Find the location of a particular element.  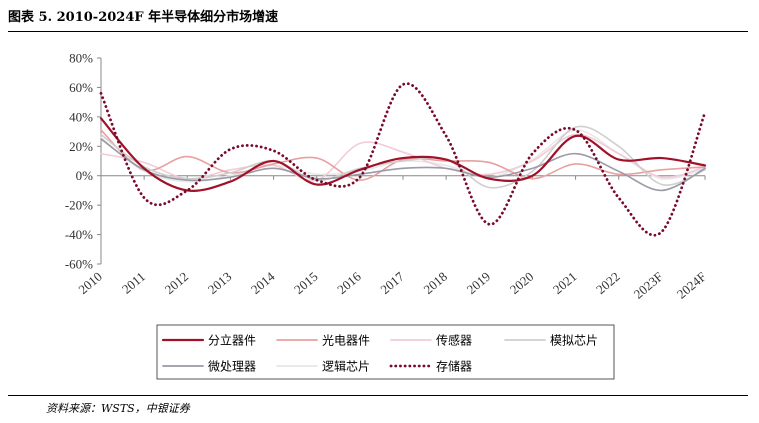

x-tick-label: 2015 is located at coordinates (306, 283).